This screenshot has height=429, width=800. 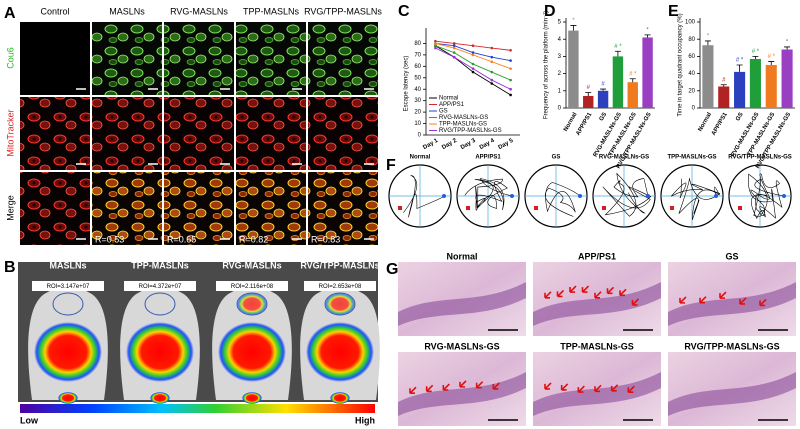 What do you see at coordinates (560, 23) in the screenshot?
I see `y-tick-label: 5` at bounding box center [560, 23].